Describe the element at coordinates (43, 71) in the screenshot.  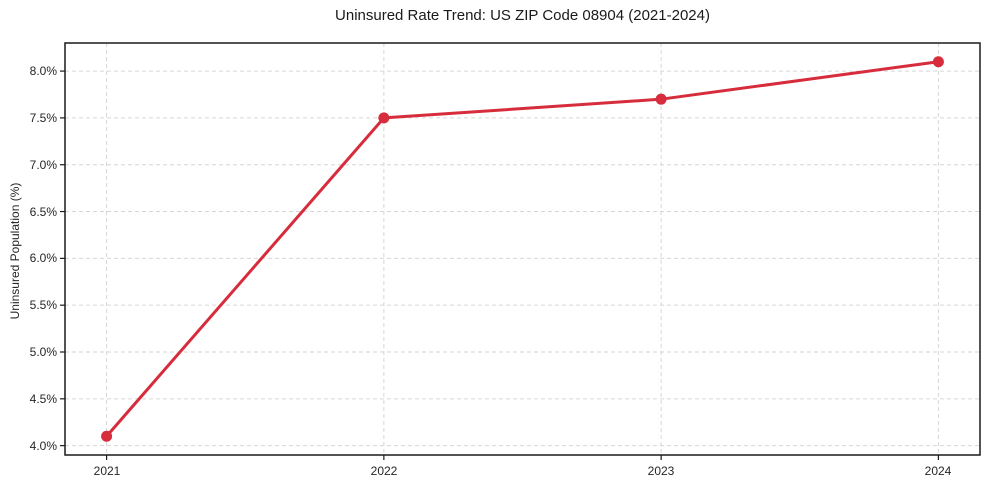
I see `y-tick-label: 8.0%` at that location.